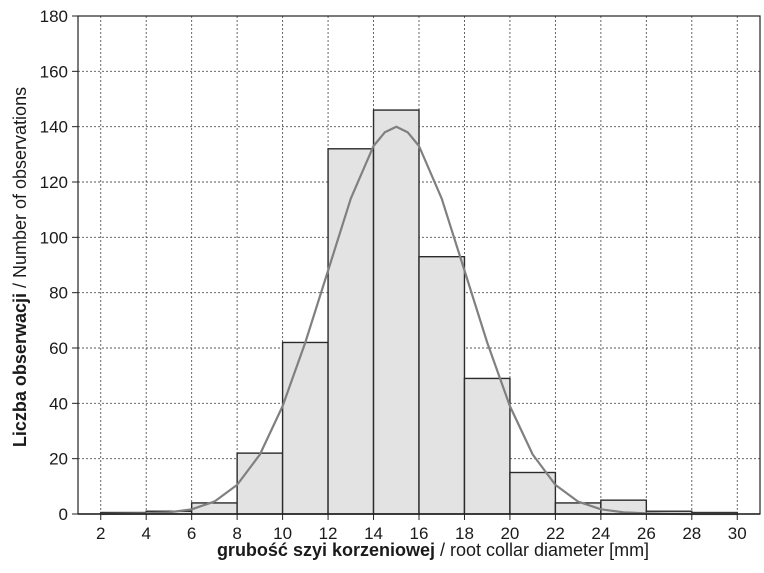 This screenshot has width=764, height=573. I want to click on y-tick-label: 20, so click(58, 459).